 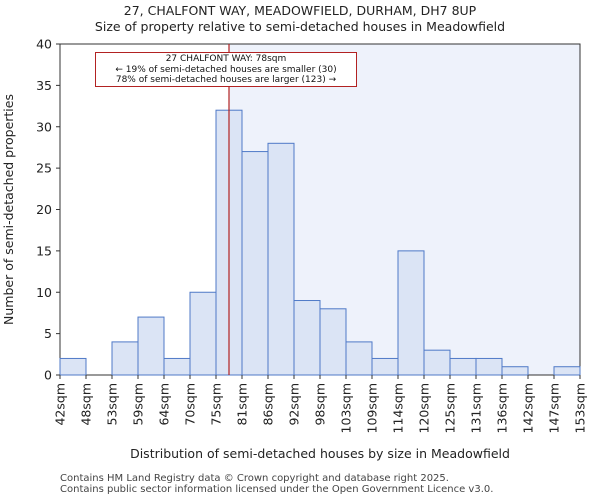 What do you see at coordinates (476, 408) in the screenshot?
I see `x-tick-label: 131sqm` at bounding box center [476, 408].